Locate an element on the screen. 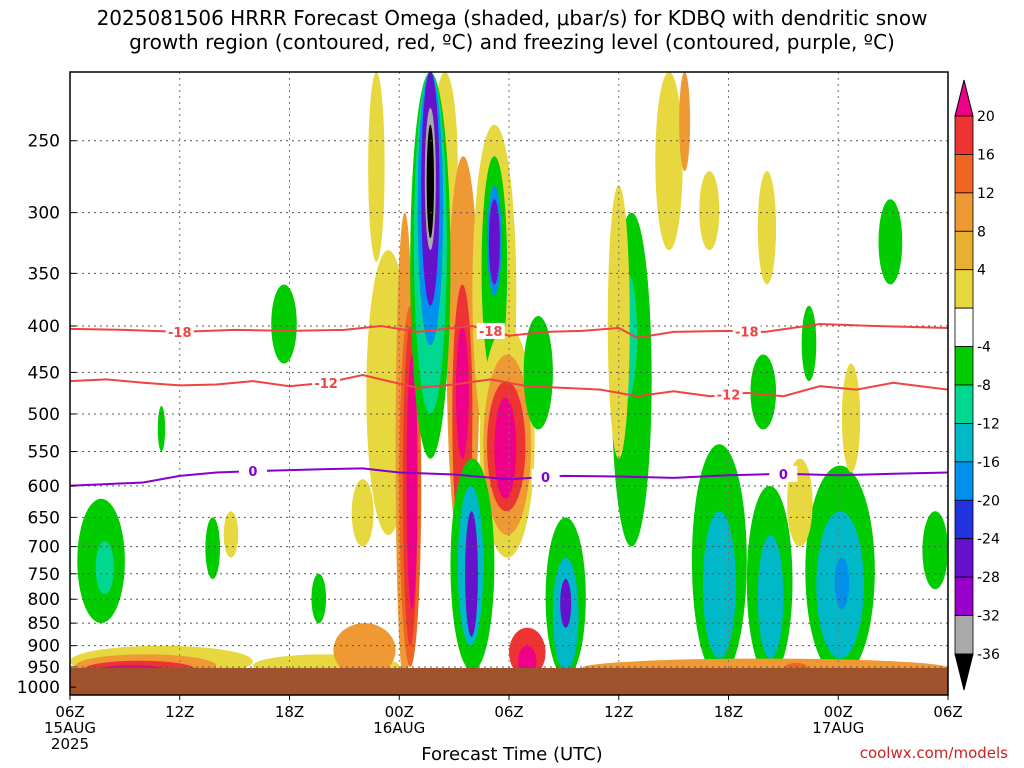 This screenshot has height=768, width=1024. contour-label-0-0: 0 is located at coordinates (252, 472).